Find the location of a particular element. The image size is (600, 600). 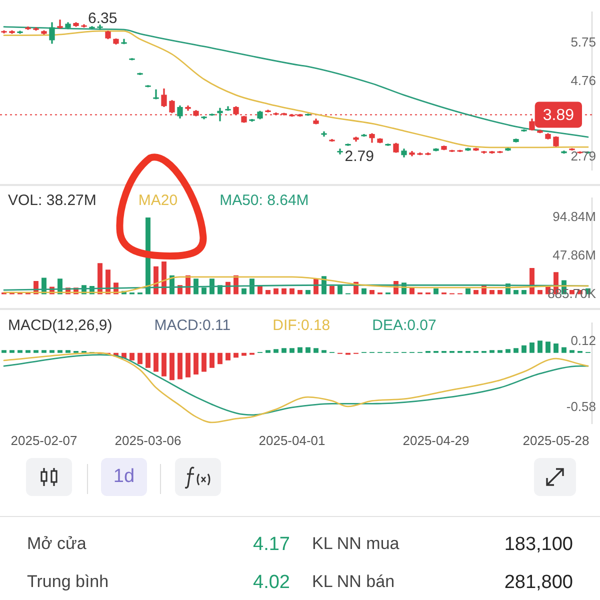

text: DEA:0.07 is located at coordinates (404, 325).